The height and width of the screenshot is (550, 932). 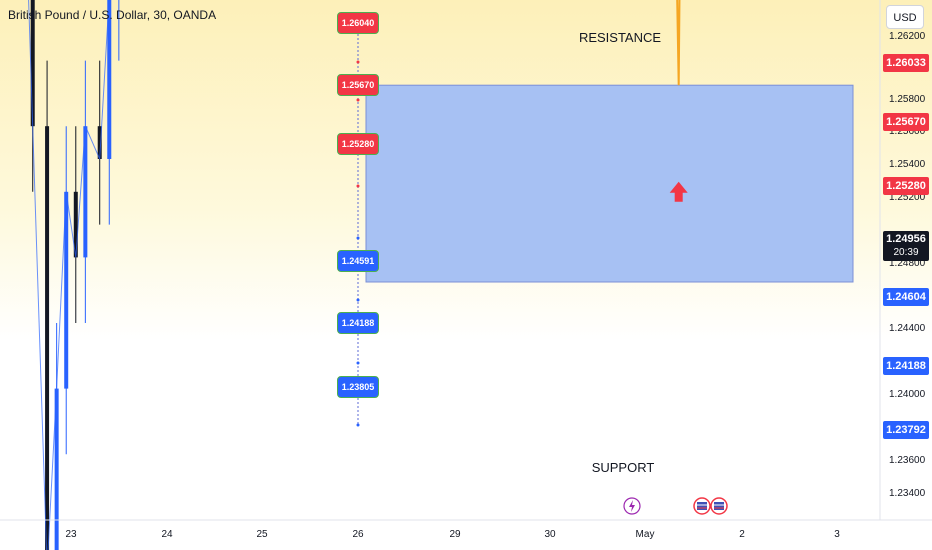 I want to click on level-note-1.25280: 1.25280, so click(x=358, y=144).